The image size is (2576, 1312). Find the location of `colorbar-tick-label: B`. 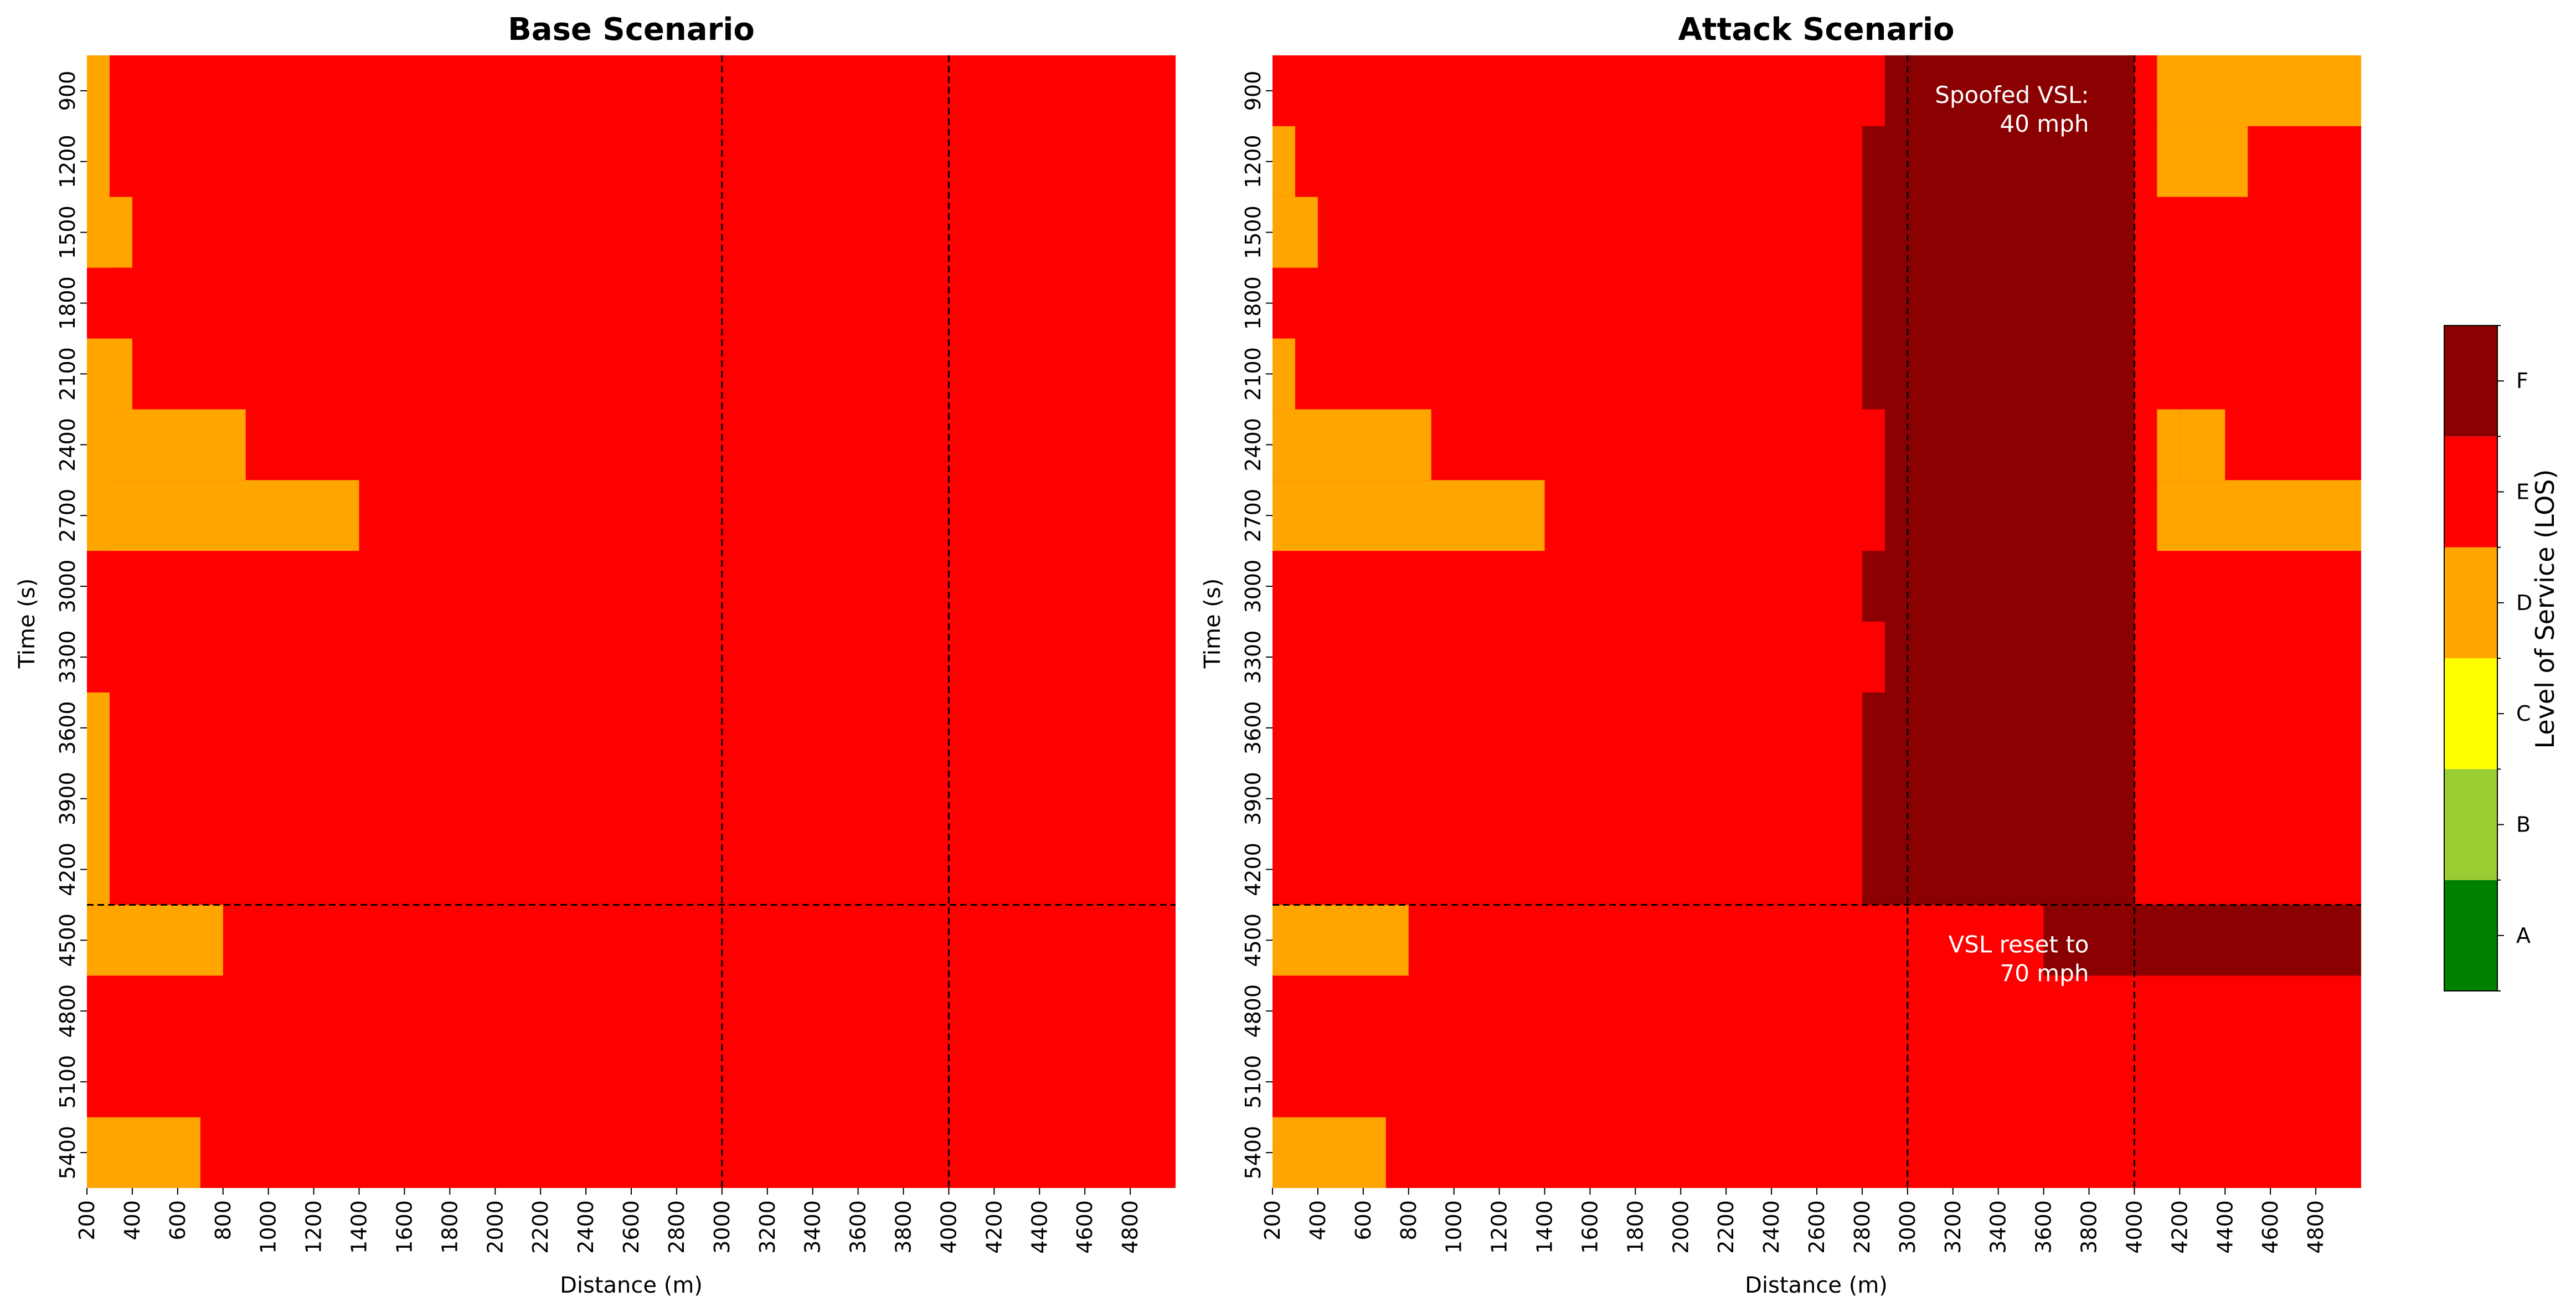

colorbar-tick-label: B is located at coordinates (2523, 825).